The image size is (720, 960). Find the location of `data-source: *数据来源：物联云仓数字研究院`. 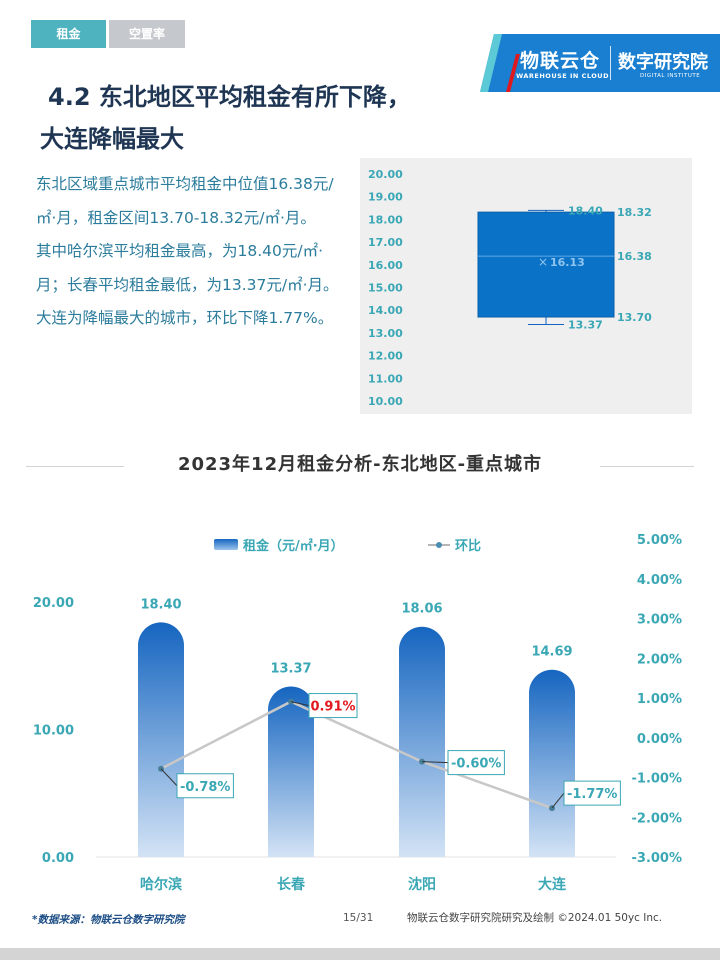

data-source: *数据来源：物联云仓数字研究院 is located at coordinates (108, 920).